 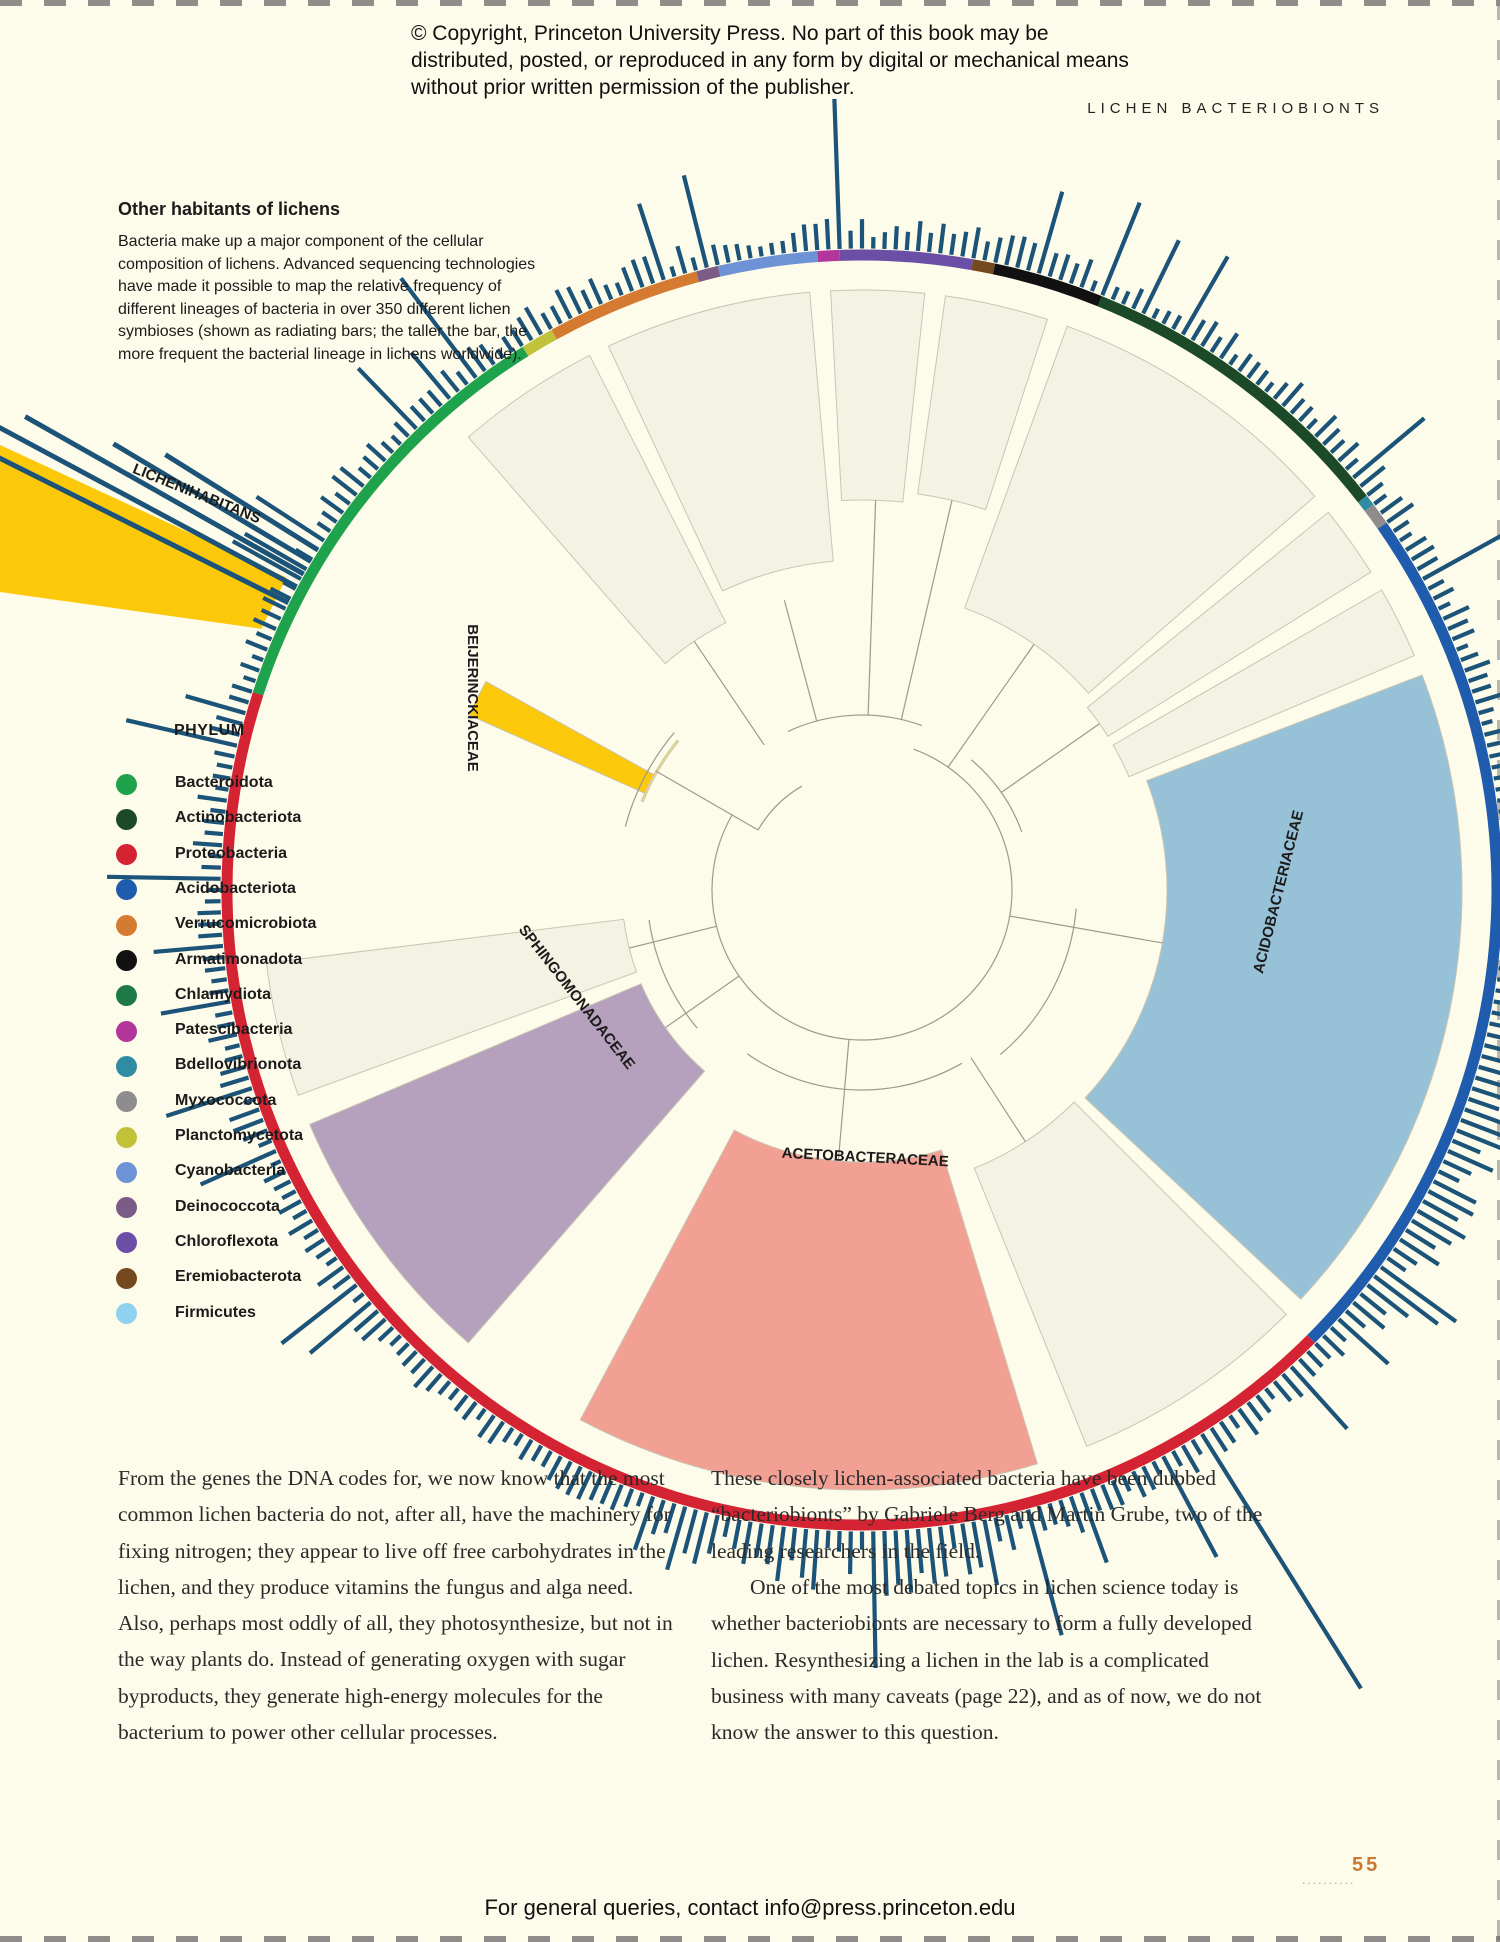 I want to click on legend-label: Chloroflexota, so click(x=227, y=1241).